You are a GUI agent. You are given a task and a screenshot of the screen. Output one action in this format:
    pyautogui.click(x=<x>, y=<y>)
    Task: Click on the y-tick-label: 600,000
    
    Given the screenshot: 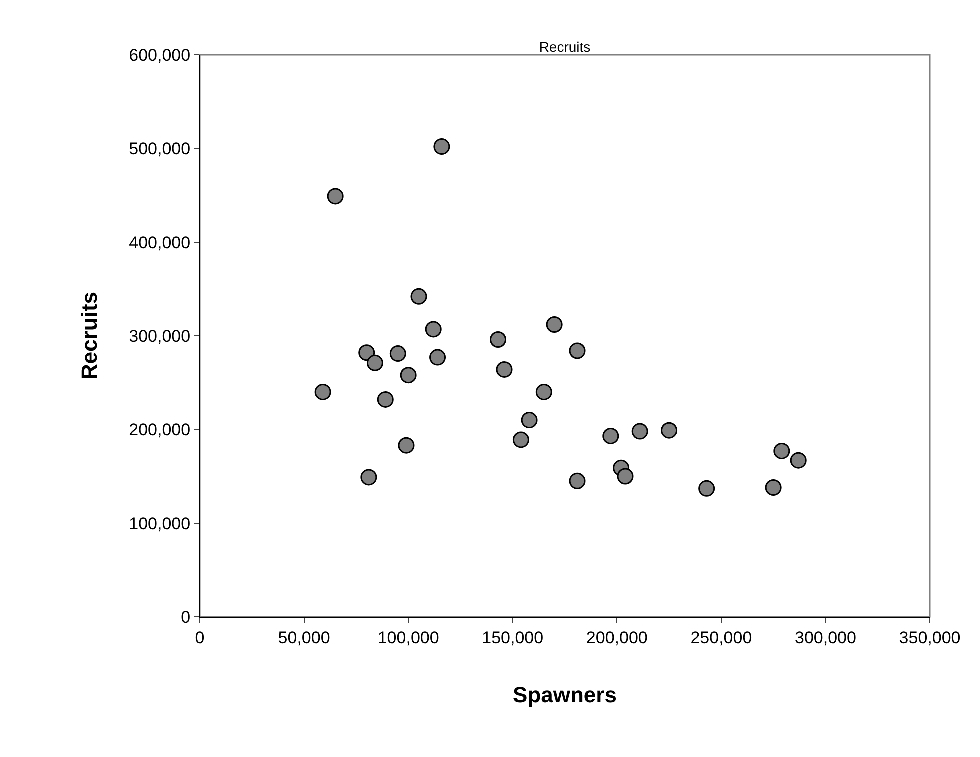 What is the action you would take?
    pyautogui.click(x=160, y=55)
    